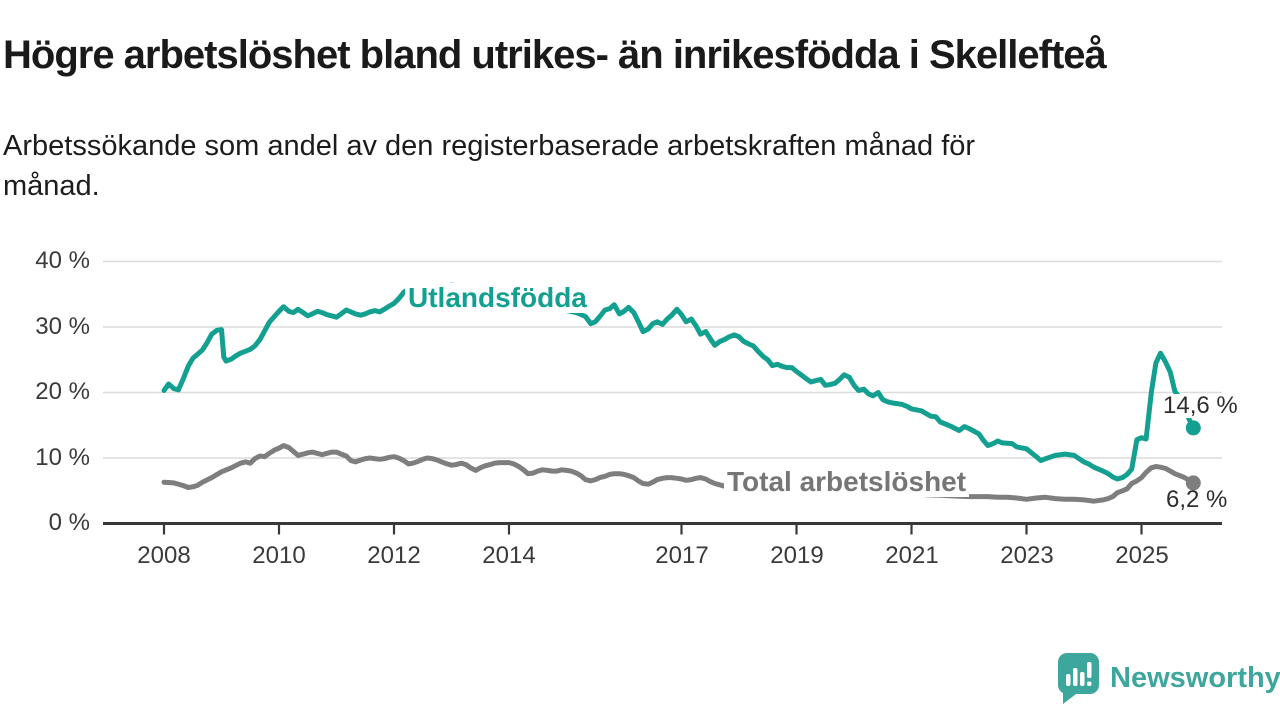 The image size is (1280, 720). Describe the element at coordinates (682, 555) in the screenshot. I see `x-axis-tick-label-2017: 2017` at that location.